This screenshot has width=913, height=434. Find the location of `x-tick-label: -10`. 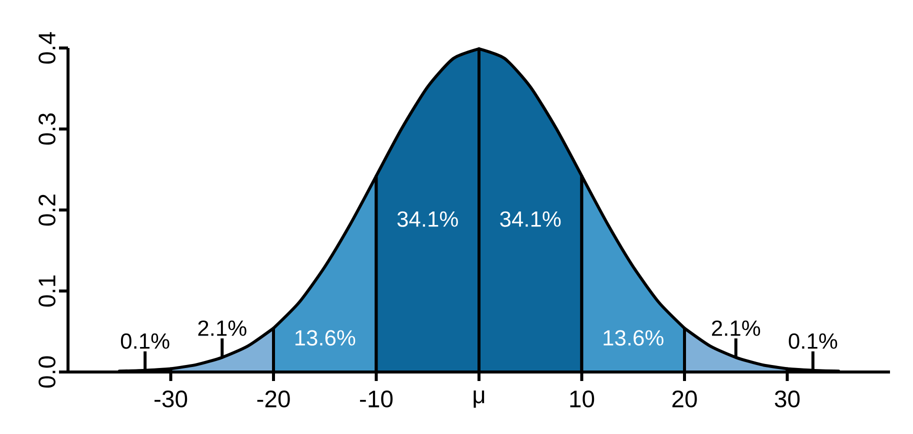

x-tick-label: -10 is located at coordinates (376, 399).